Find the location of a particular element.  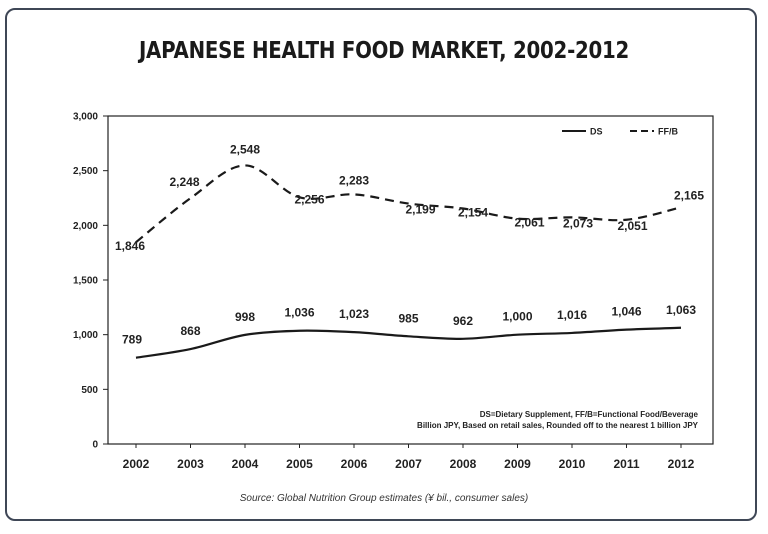

data-label: 2,154 is located at coordinates (473, 212).